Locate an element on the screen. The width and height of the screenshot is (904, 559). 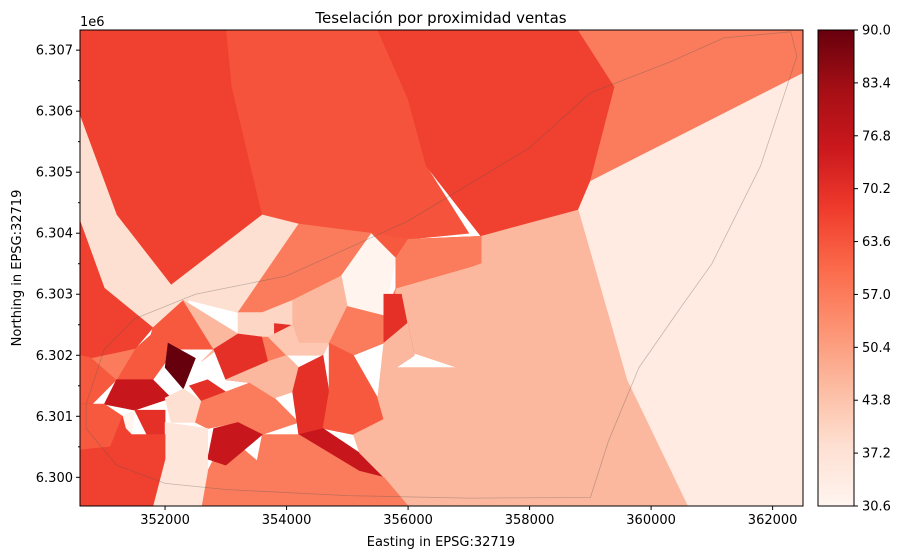
y-tick-label: 6.301 is located at coordinates (54, 417).